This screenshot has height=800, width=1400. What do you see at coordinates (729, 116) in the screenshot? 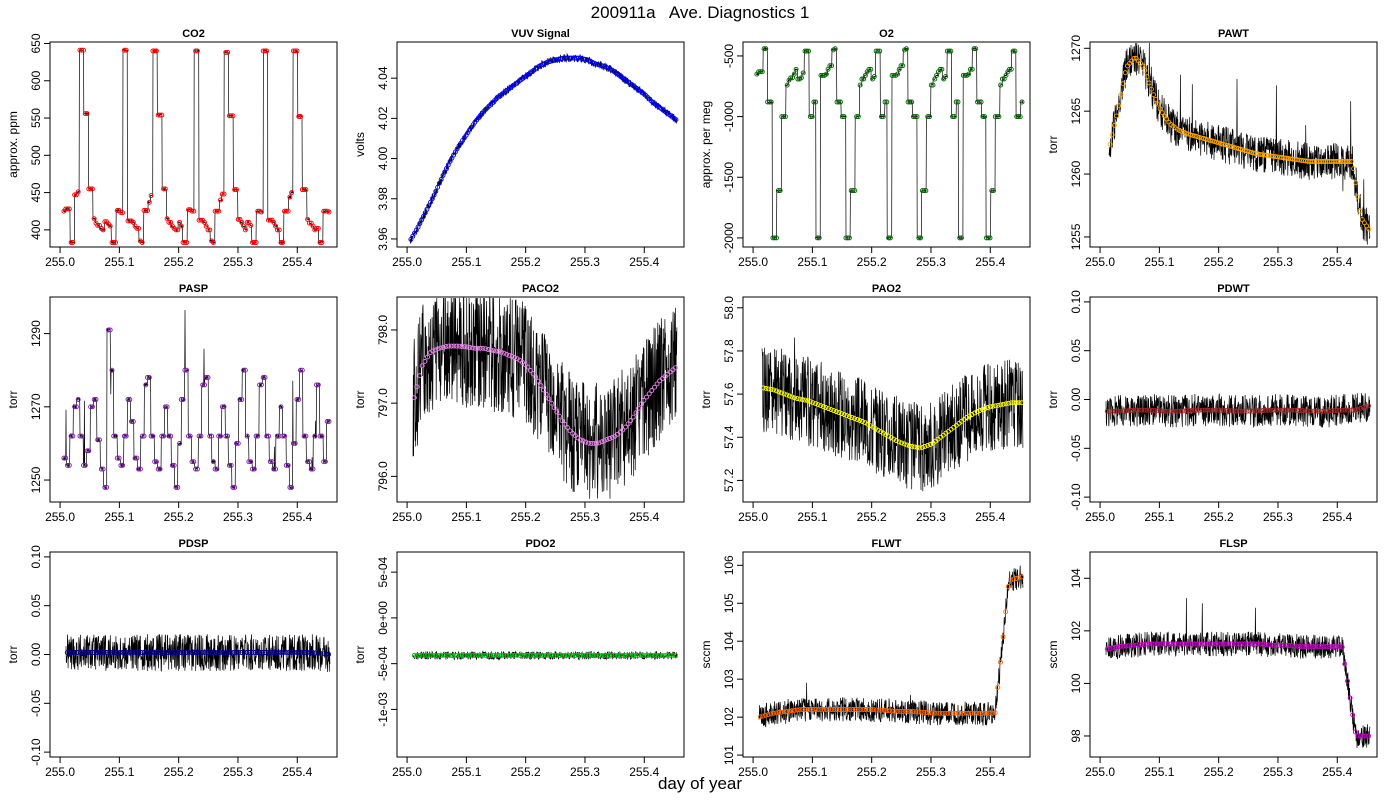
I see `y-tick-label: -1000` at bounding box center [729, 116].